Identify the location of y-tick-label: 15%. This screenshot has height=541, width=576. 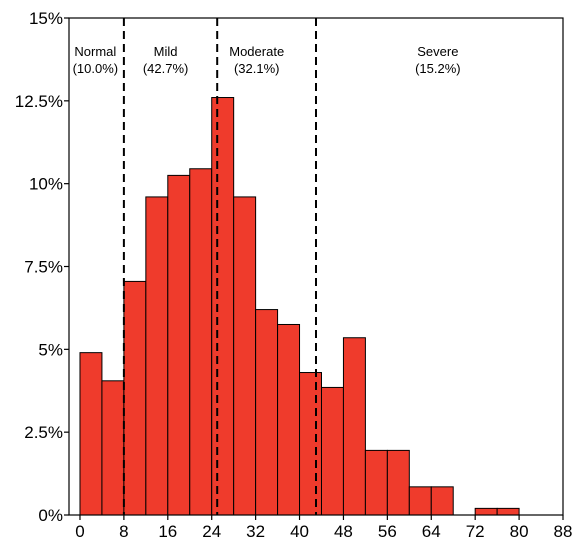
(46, 18).